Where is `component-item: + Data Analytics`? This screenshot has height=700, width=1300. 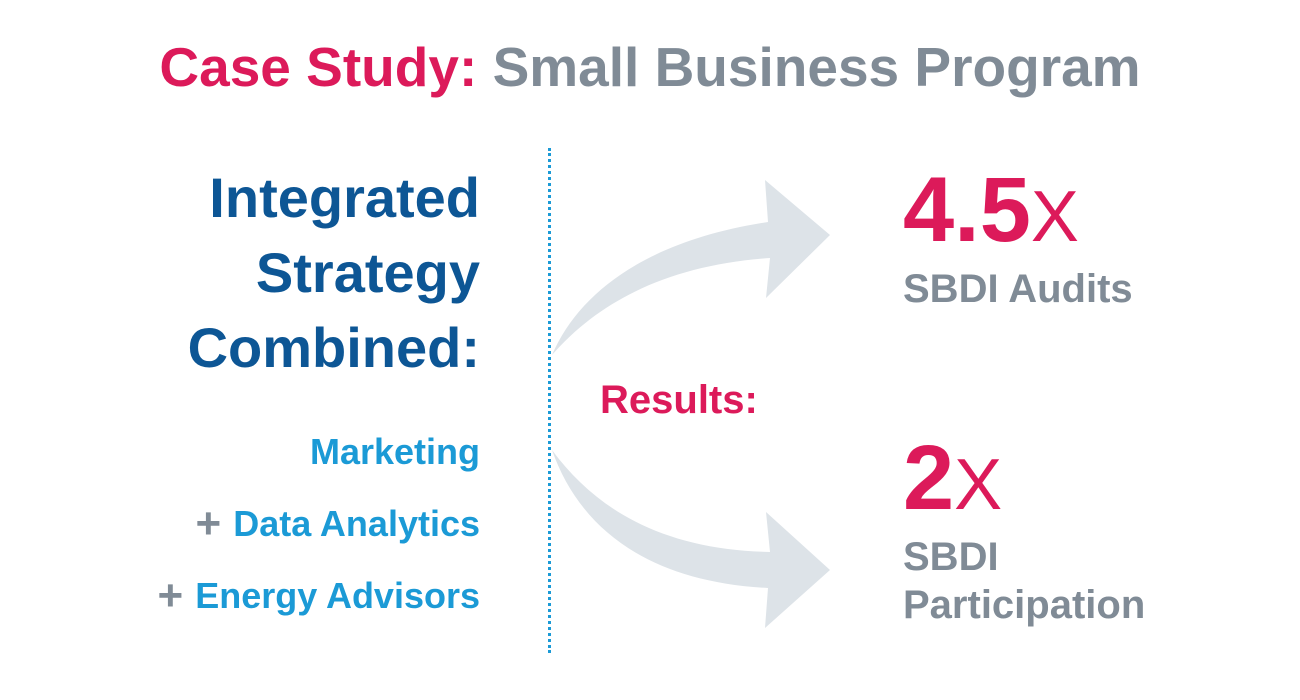
component-item: + Data Analytics is located at coordinates (319, 524).